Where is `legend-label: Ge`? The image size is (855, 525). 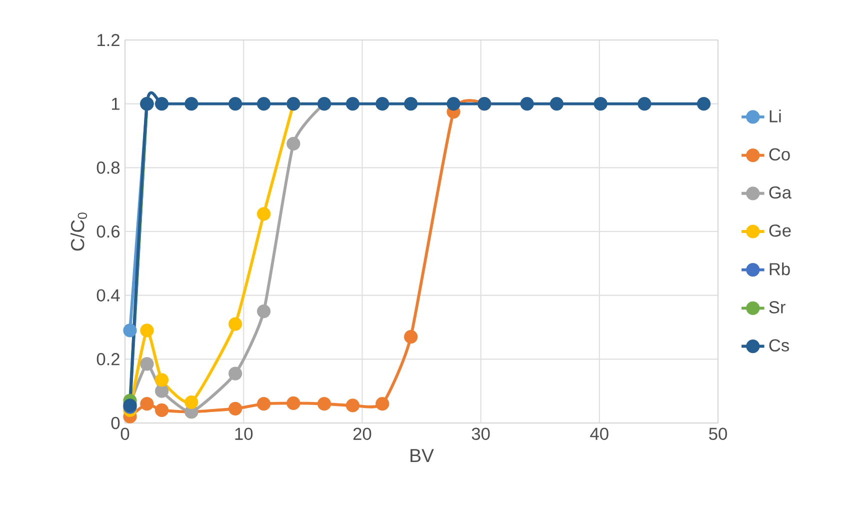
legend-label: Ge is located at coordinates (780, 230).